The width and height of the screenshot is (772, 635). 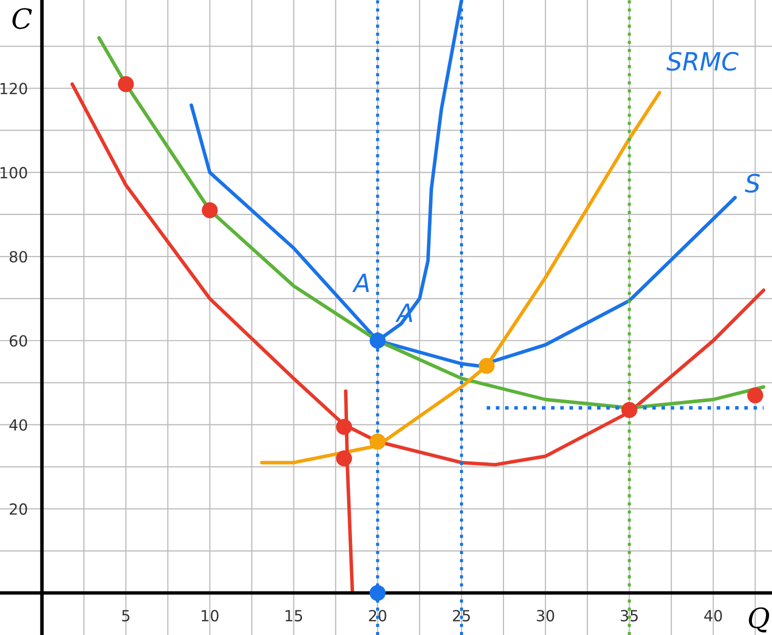 What do you see at coordinates (294, 616) in the screenshot?
I see `x-tick-label: 15` at bounding box center [294, 616].